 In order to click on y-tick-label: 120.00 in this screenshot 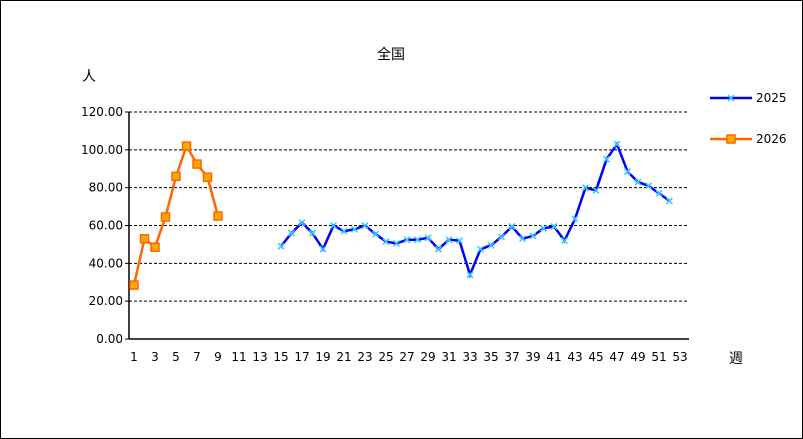, I will do `click(102, 112)`.